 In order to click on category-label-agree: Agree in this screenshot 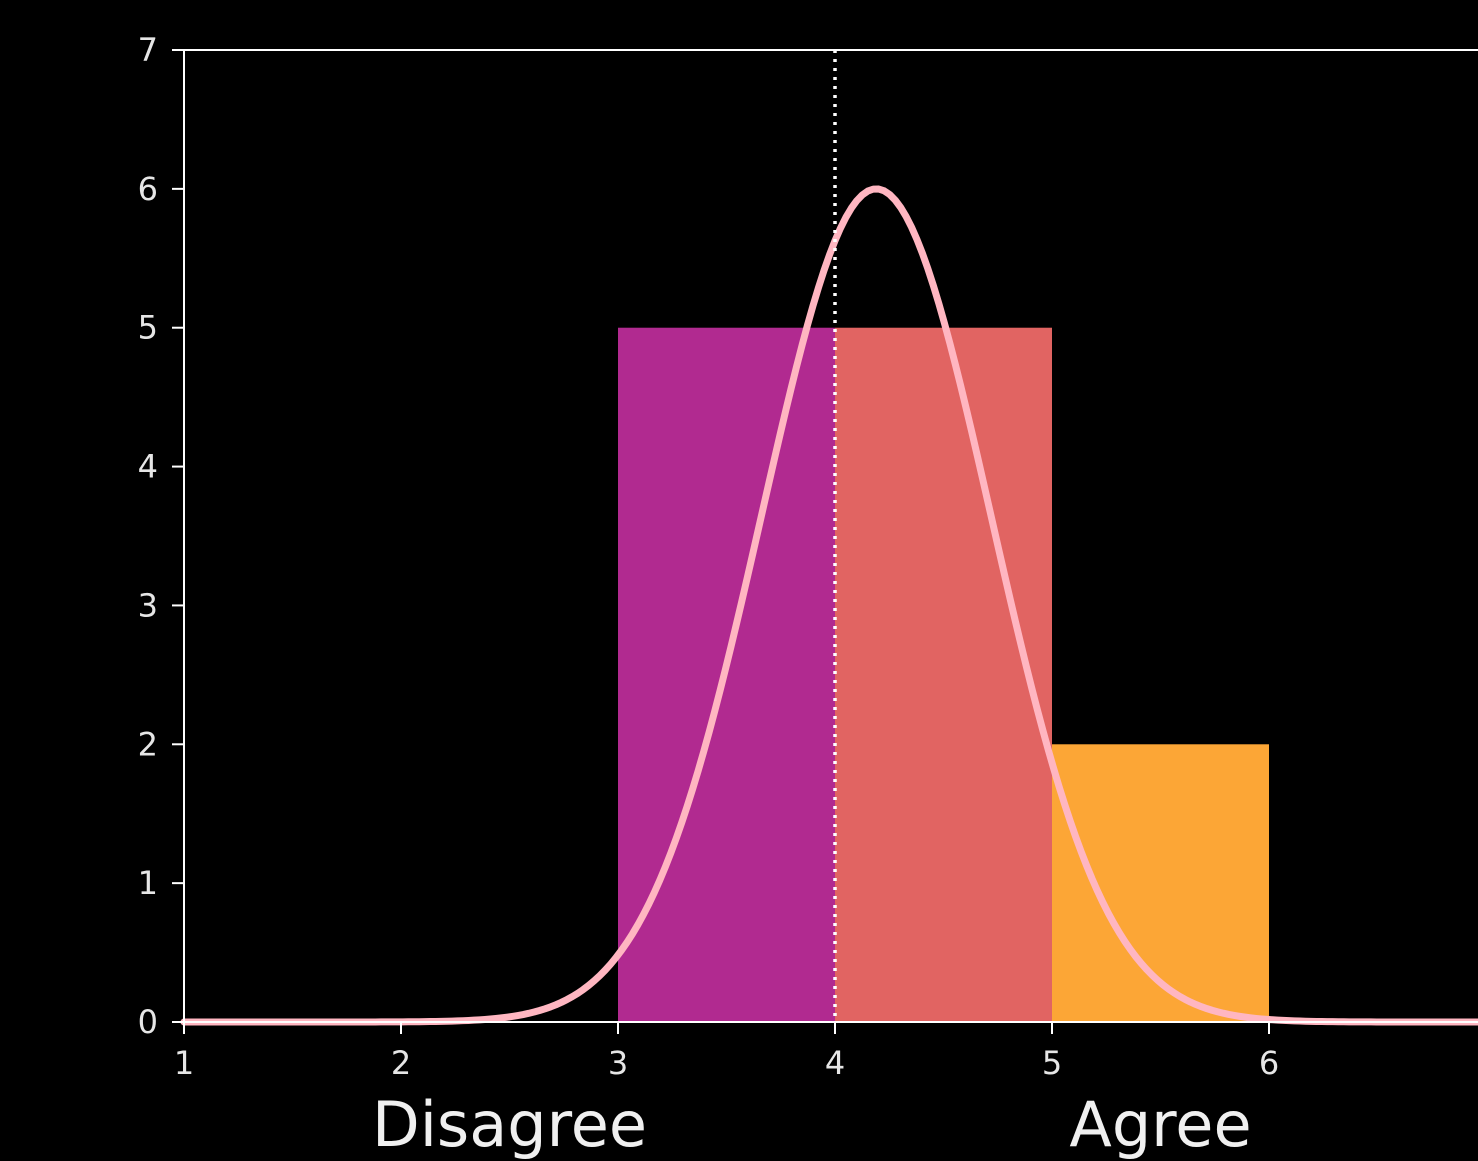, I will do `click(1160, 1124)`.